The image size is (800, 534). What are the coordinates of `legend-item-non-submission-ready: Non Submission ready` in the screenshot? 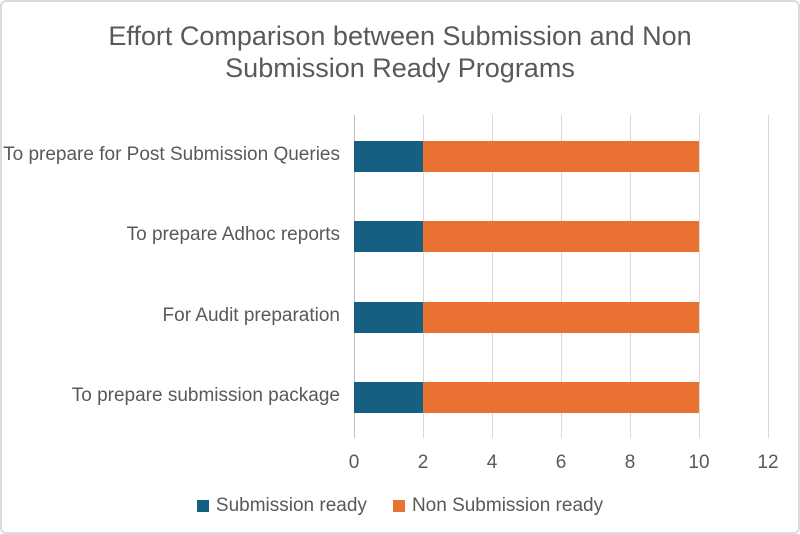 It's located at (498, 506).